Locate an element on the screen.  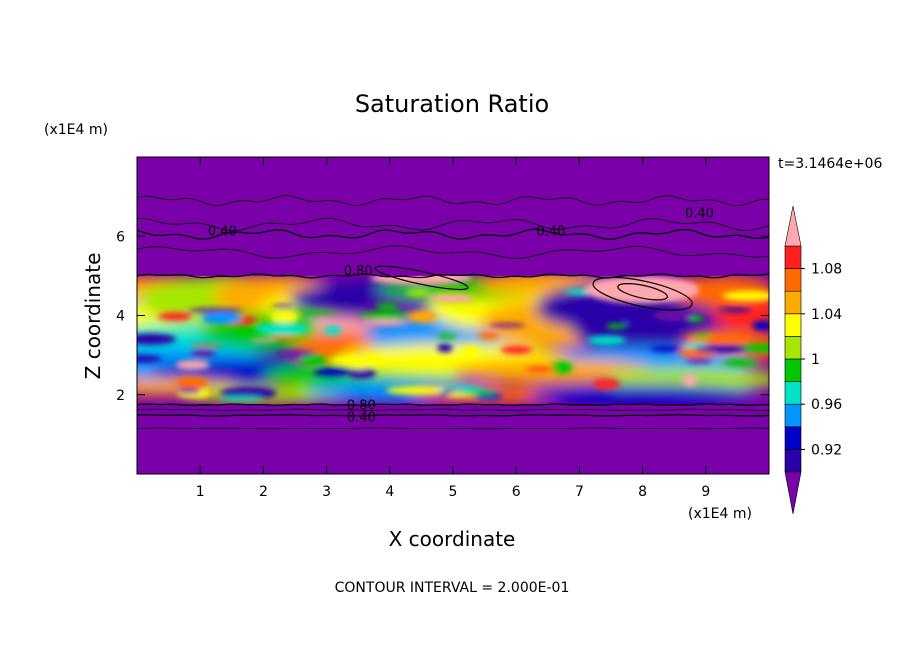
y-axis-label: Z coordinate is located at coordinates (93, 316).